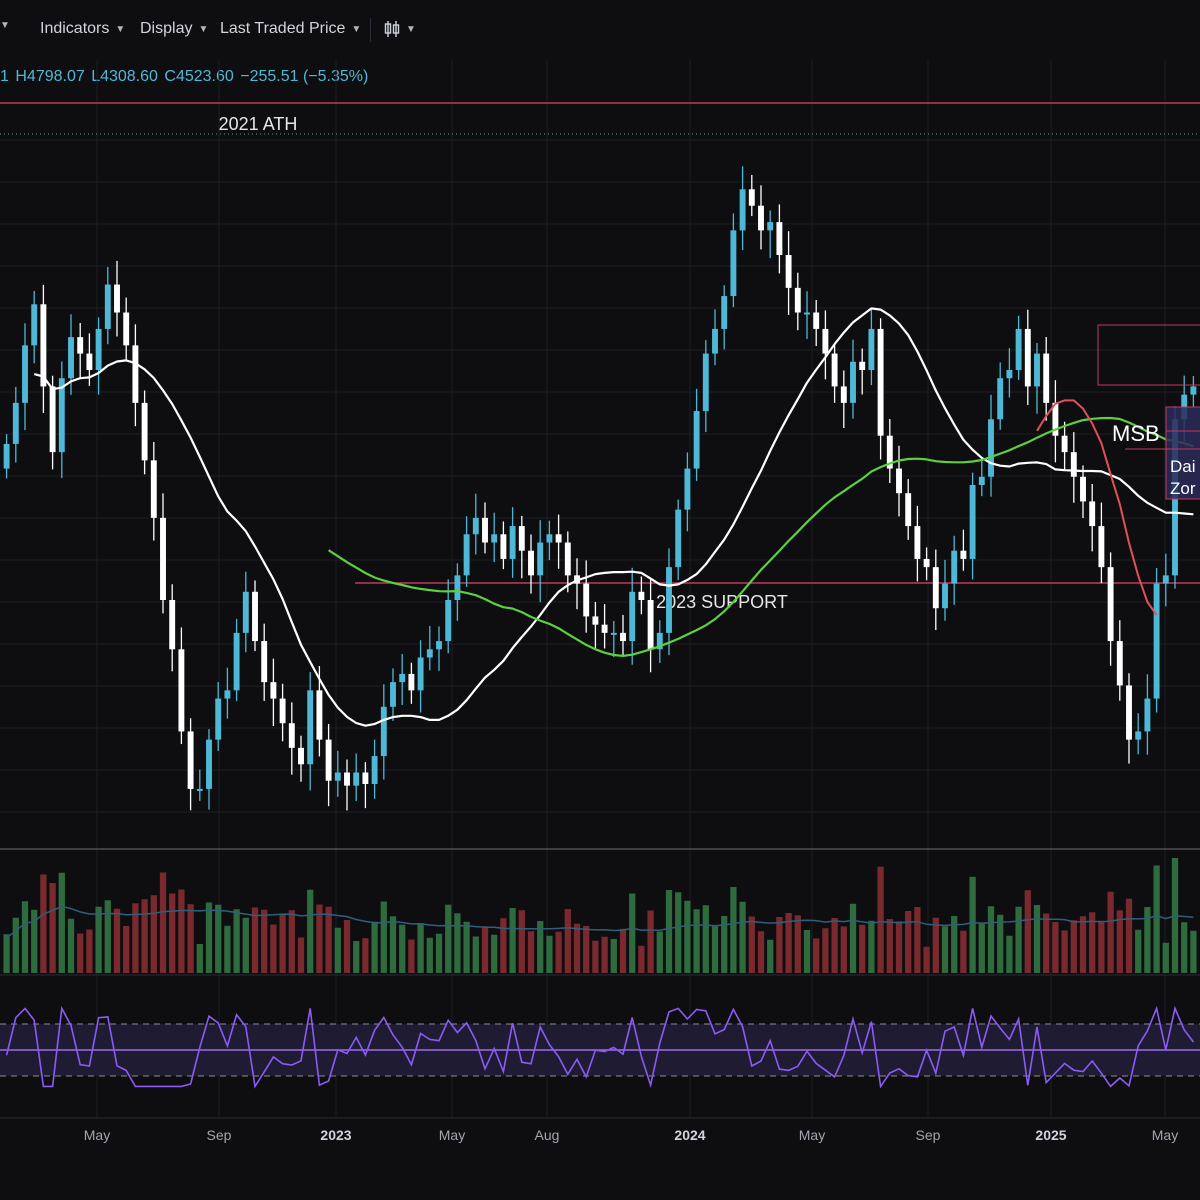  What do you see at coordinates (1097, 507) in the screenshot?
I see `ma-red-line` at bounding box center [1097, 507].